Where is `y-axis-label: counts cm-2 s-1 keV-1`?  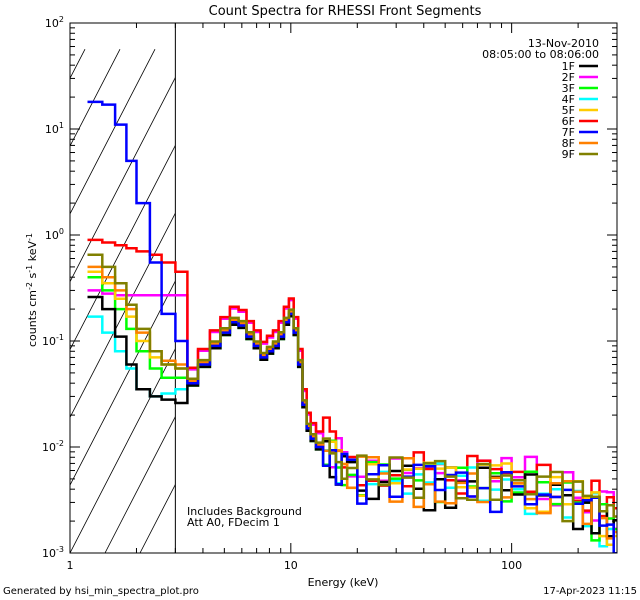
y-axis-label: counts cm-2 s-1 keV-1 is located at coordinates (32, 290).